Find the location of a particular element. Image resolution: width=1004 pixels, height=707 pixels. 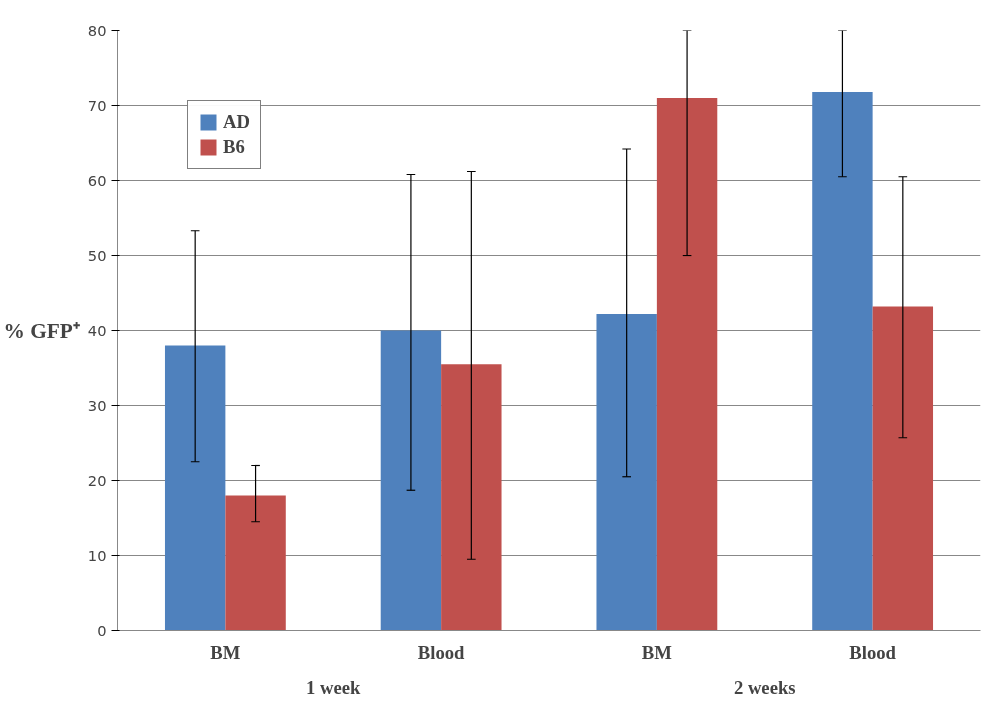

y-tick-label: 50 is located at coordinates (97, 255).